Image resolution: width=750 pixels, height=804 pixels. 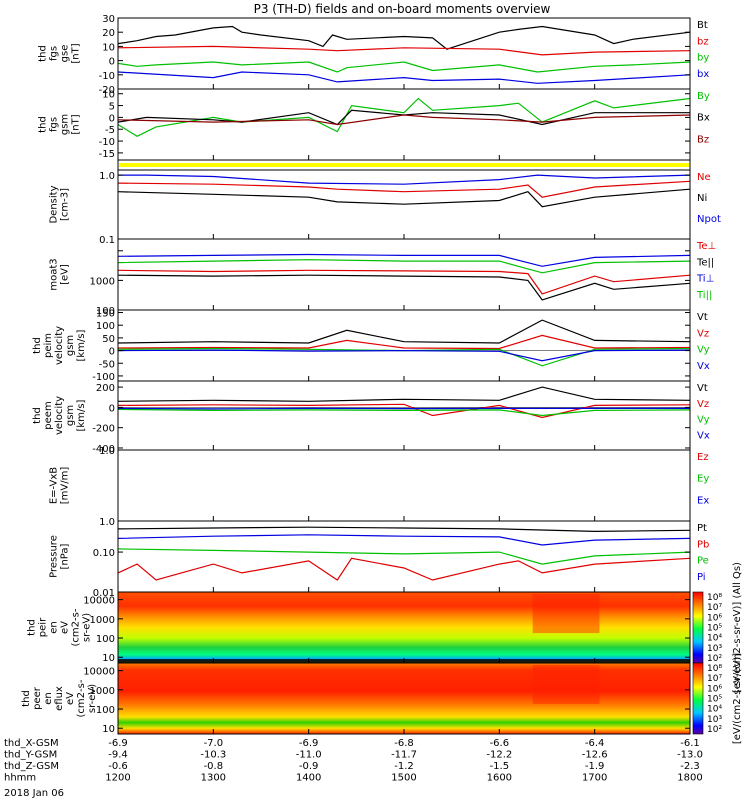 What do you see at coordinates (107, 76) in the screenshot?
I see `ytick-label-p1-1: -10` at bounding box center [107, 76].